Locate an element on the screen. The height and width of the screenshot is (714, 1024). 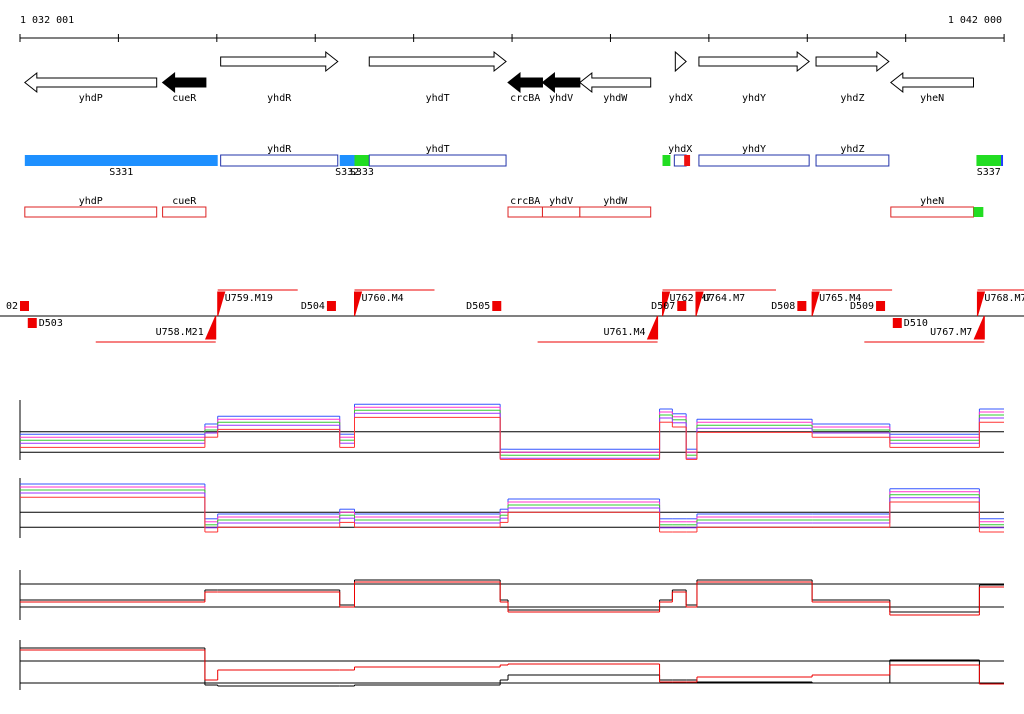
gene-label: yhdP is located at coordinates (91, 98).